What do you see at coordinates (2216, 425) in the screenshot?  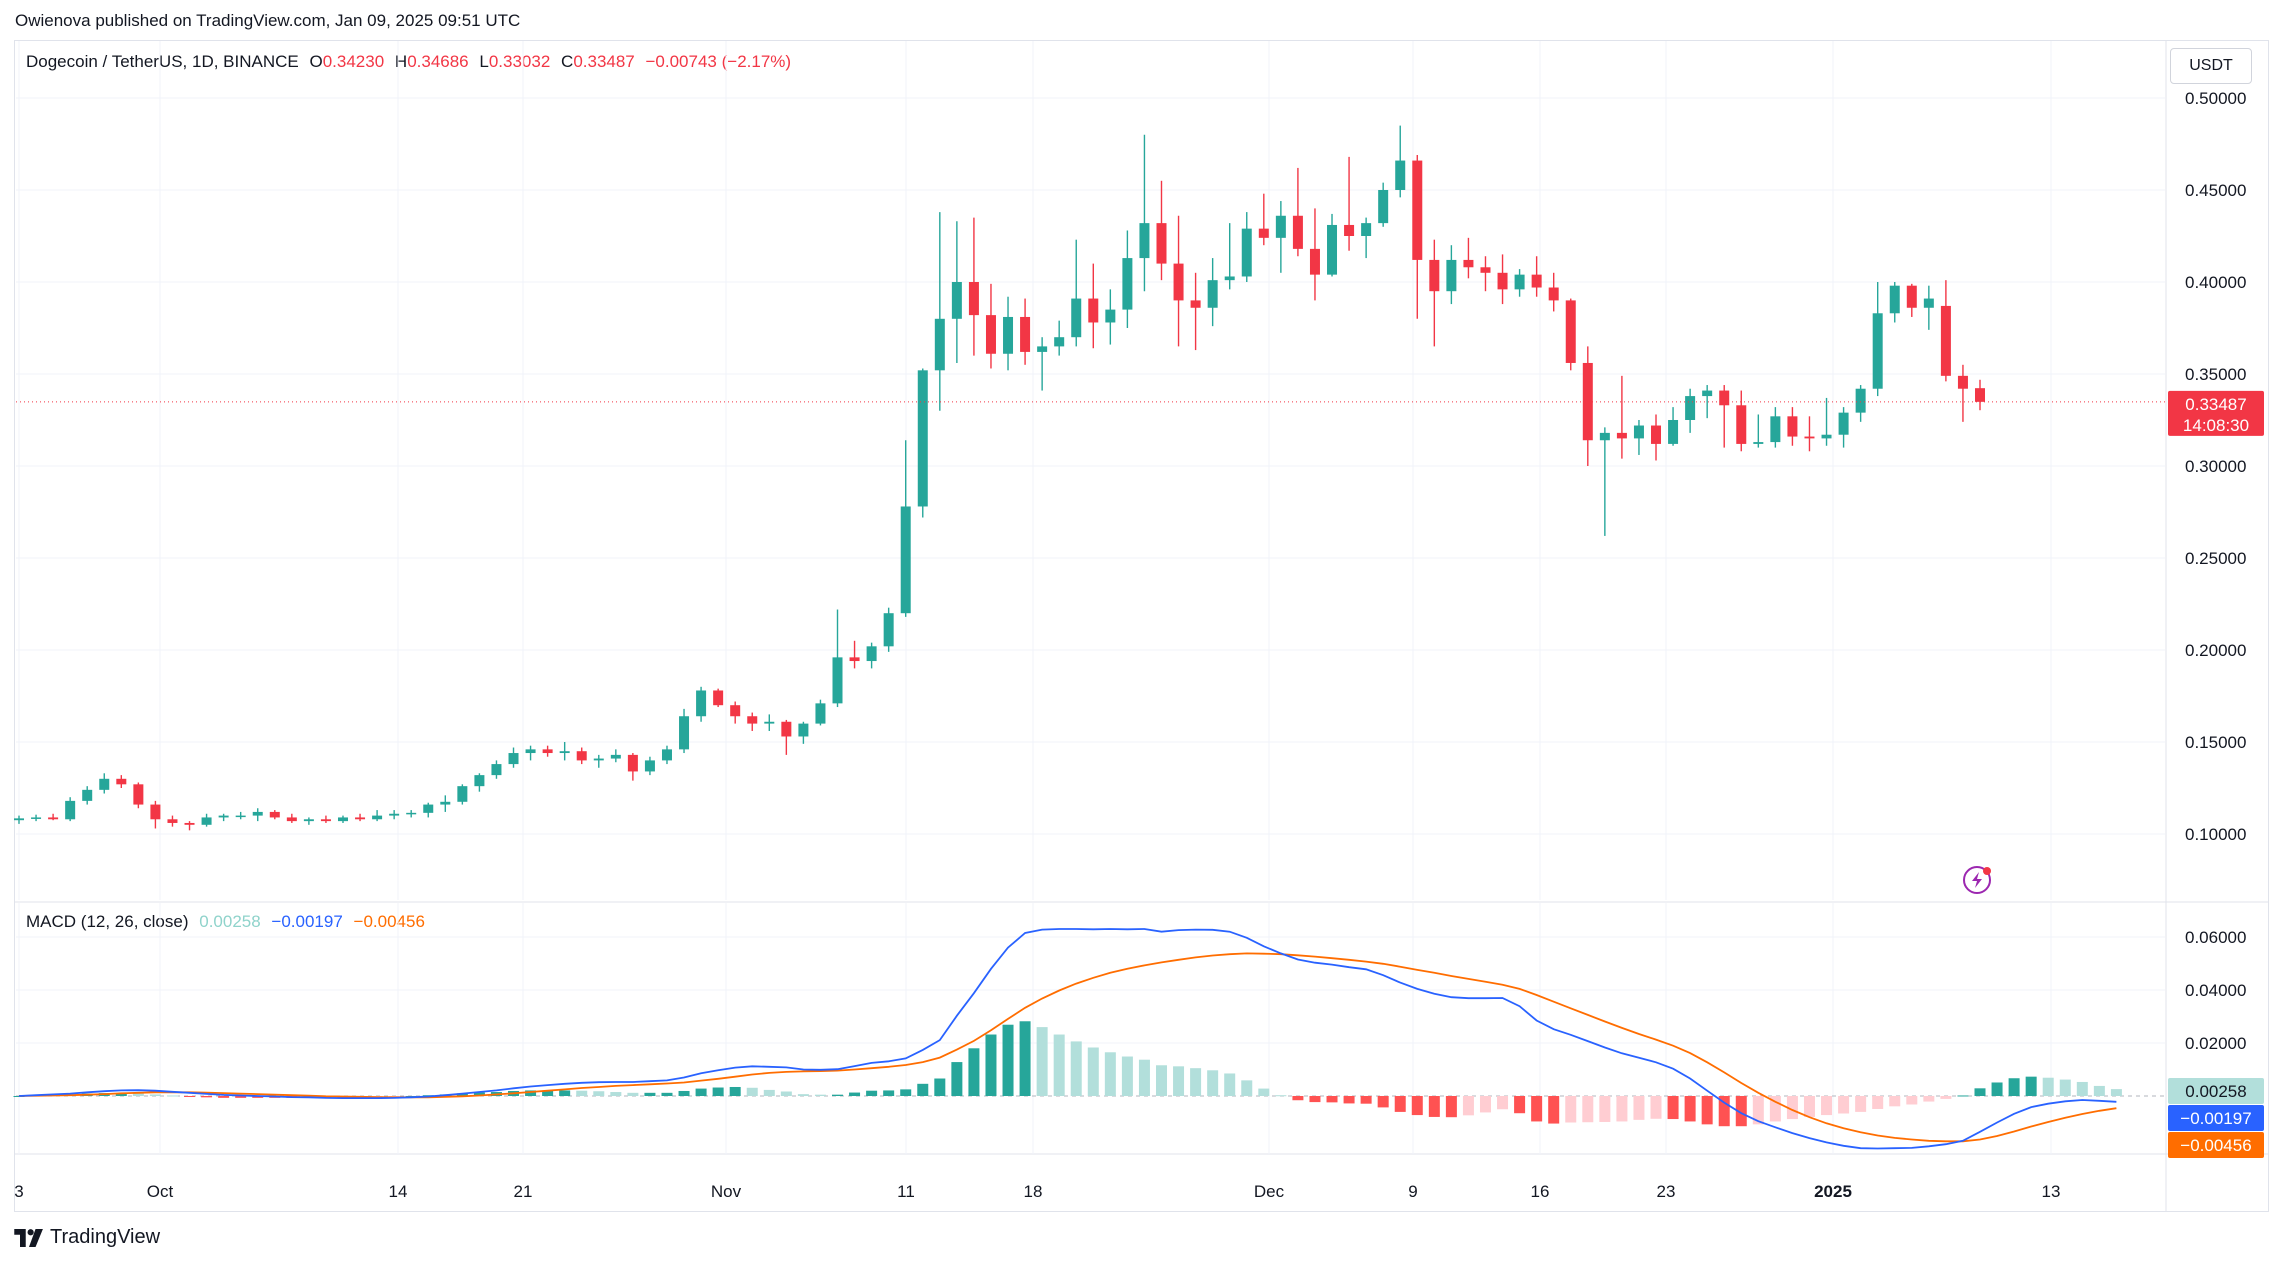 I see `last-price-tag-text: 14:08:30` at bounding box center [2216, 425].